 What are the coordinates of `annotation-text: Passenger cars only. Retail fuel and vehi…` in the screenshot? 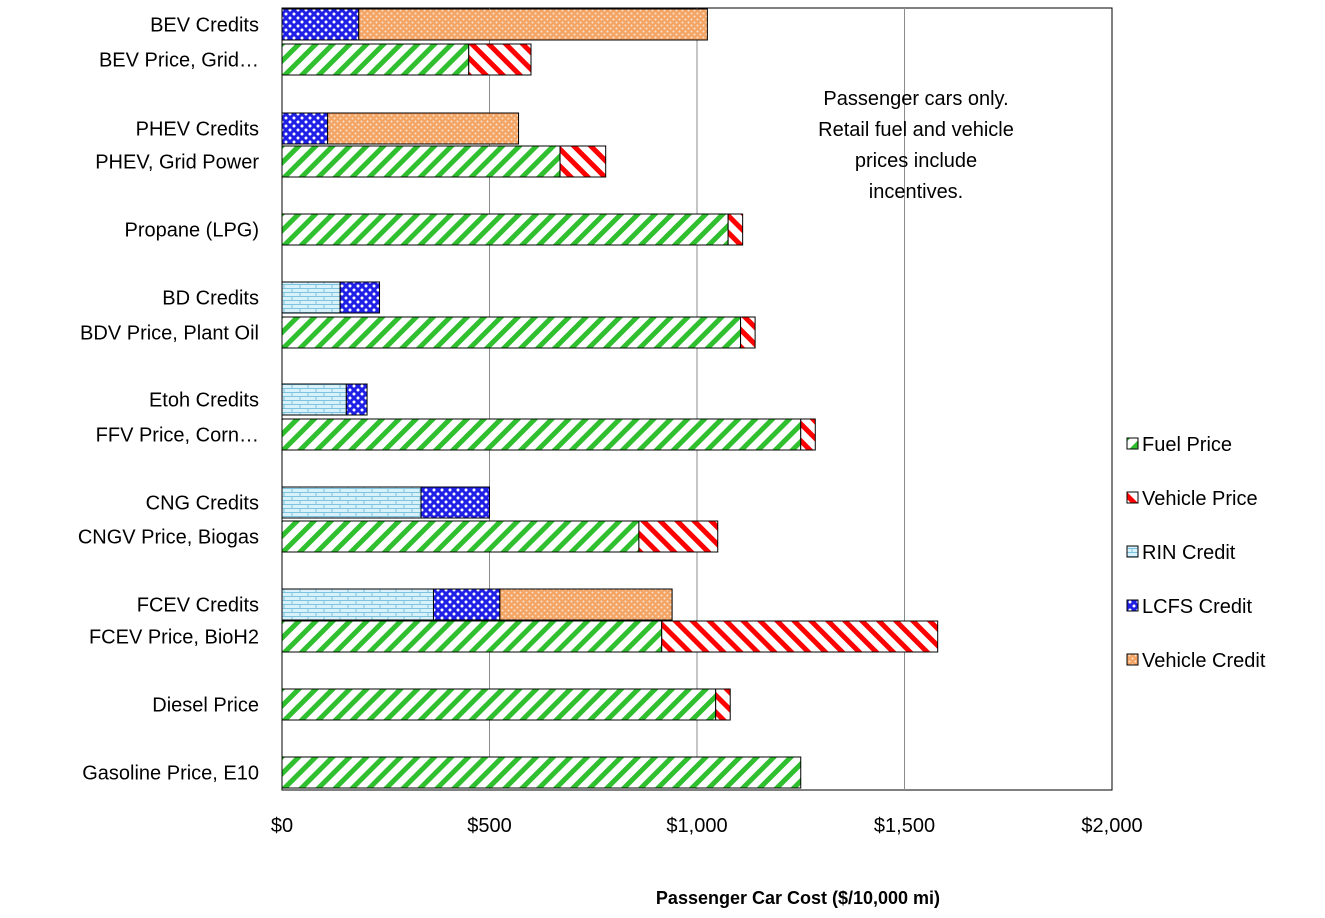 It's located at (916, 145).